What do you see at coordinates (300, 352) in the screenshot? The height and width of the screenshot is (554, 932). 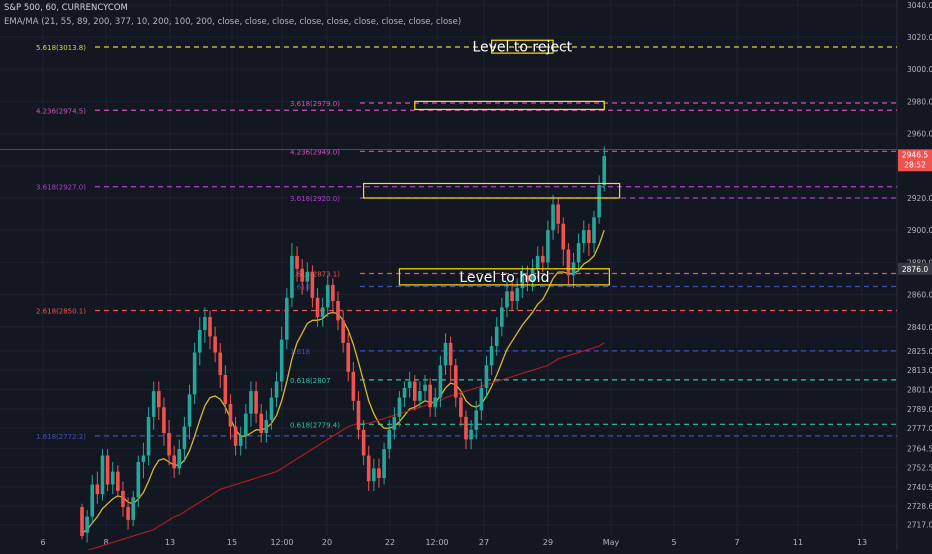 I see `fib-level-label: 1.618` at bounding box center [300, 352].